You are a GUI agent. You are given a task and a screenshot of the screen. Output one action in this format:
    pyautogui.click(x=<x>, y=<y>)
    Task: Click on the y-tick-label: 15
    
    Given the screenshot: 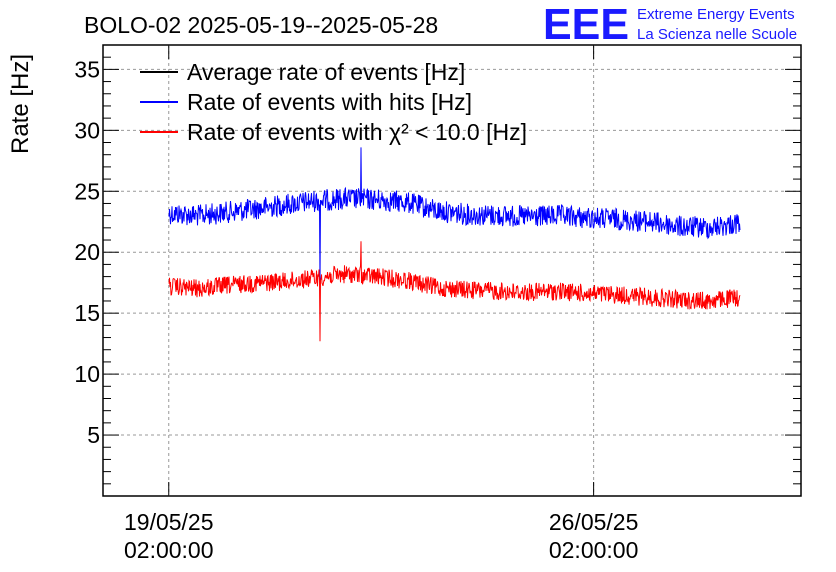 What is the action you would take?
    pyautogui.click(x=87, y=313)
    